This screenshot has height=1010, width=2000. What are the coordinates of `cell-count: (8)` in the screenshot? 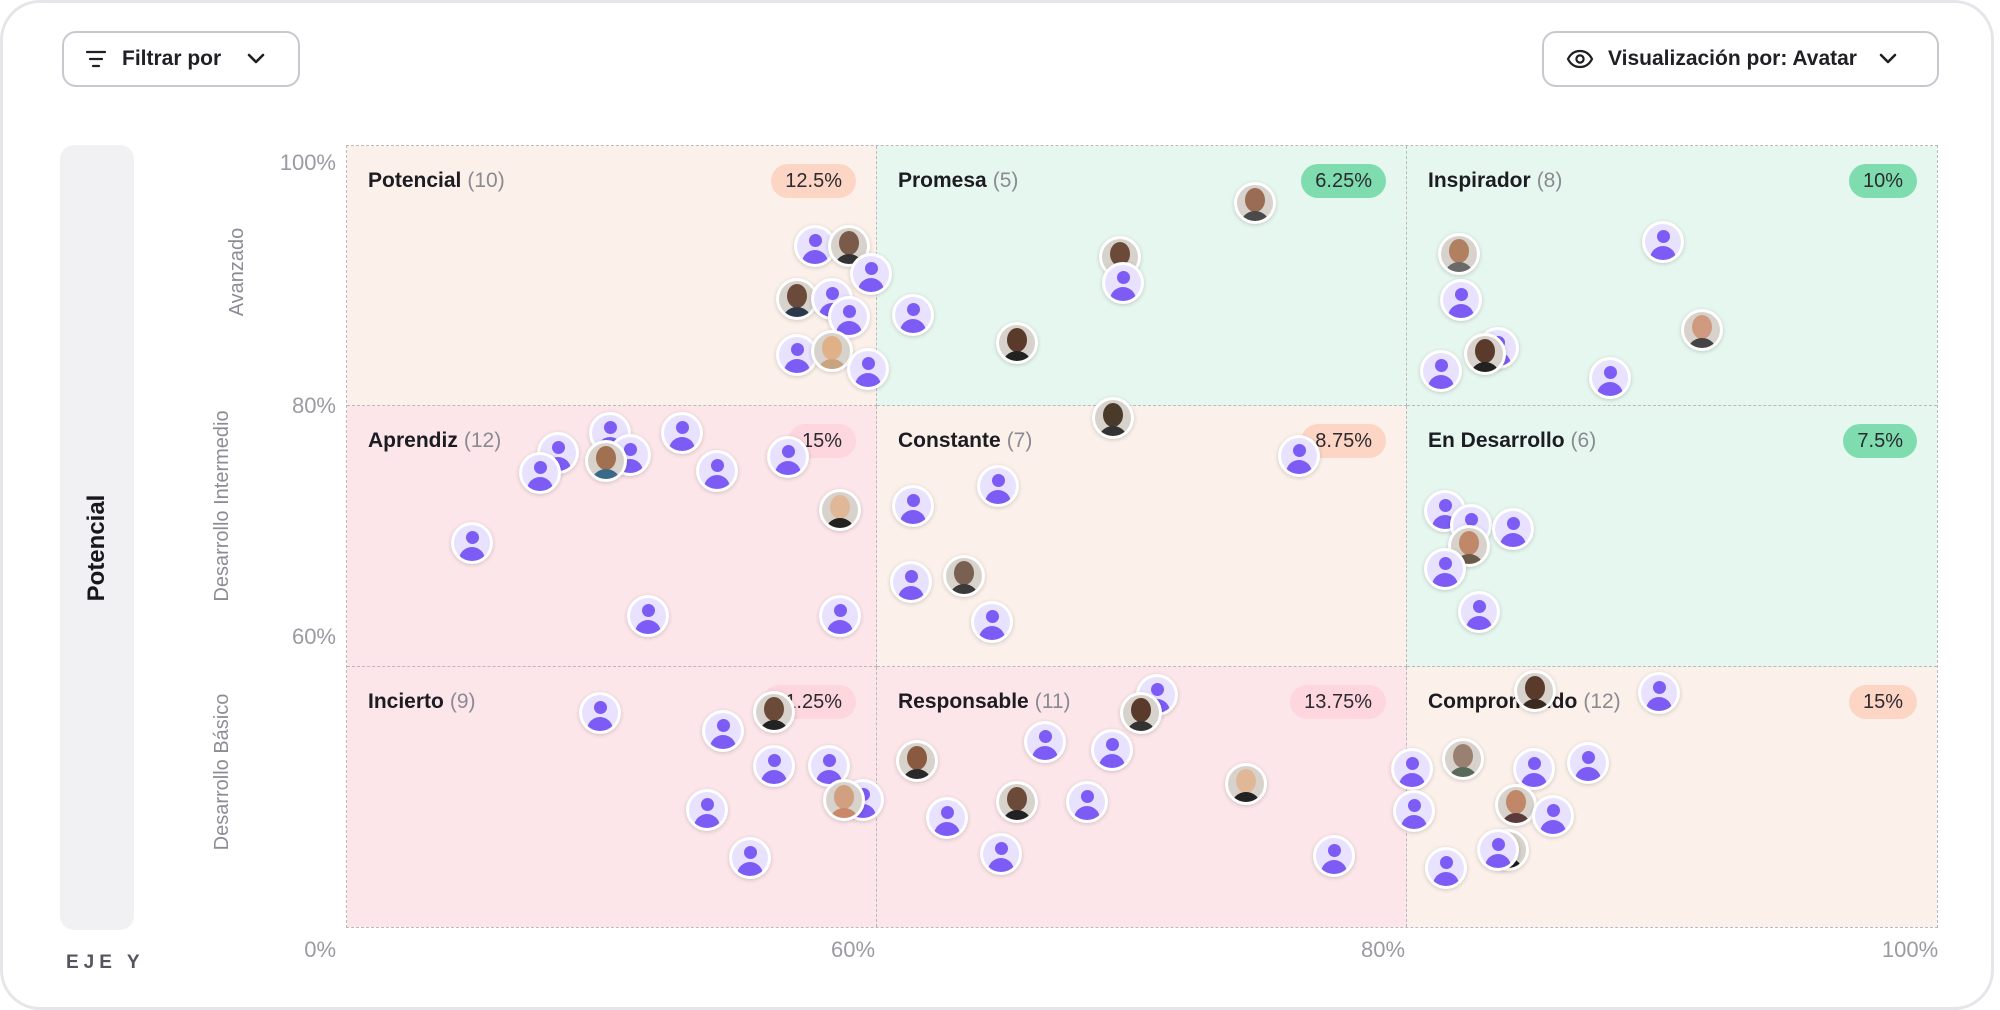 It's located at (1549, 180).